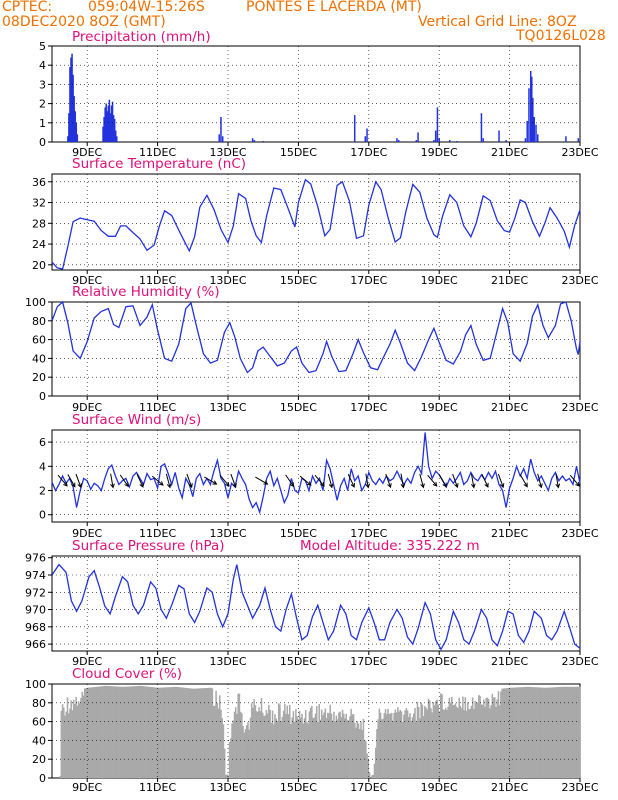 This screenshot has width=618, height=800. What do you see at coordinates (42, 46) in the screenshot?
I see `y-tick-label: 5` at bounding box center [42, 46].